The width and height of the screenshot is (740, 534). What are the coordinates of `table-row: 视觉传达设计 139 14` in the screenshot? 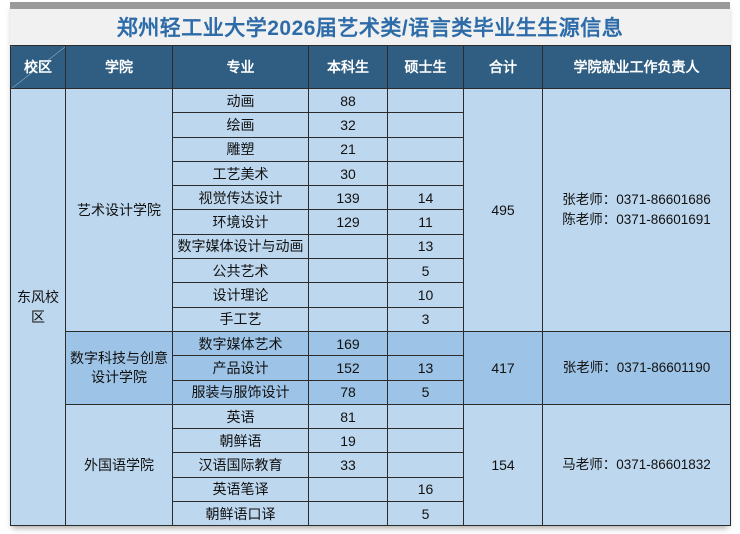 It's located at (371, 198).